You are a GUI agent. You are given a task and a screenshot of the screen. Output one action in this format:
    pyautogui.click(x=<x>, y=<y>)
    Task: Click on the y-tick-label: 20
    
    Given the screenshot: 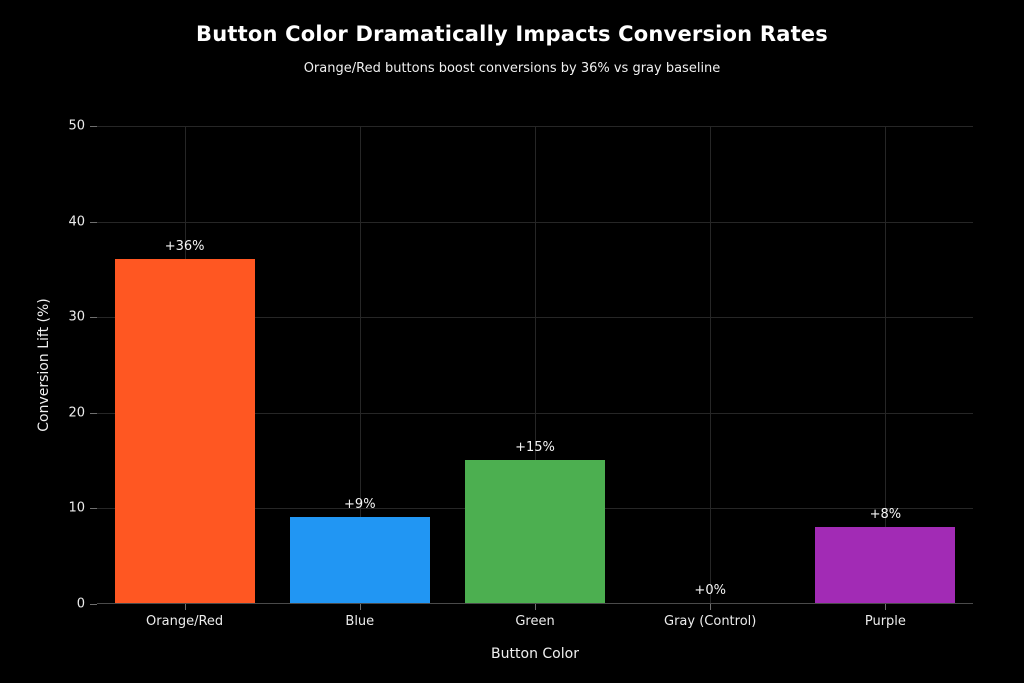 What is the action you would take?
    pyautogui.click(x=76, y=413)
    